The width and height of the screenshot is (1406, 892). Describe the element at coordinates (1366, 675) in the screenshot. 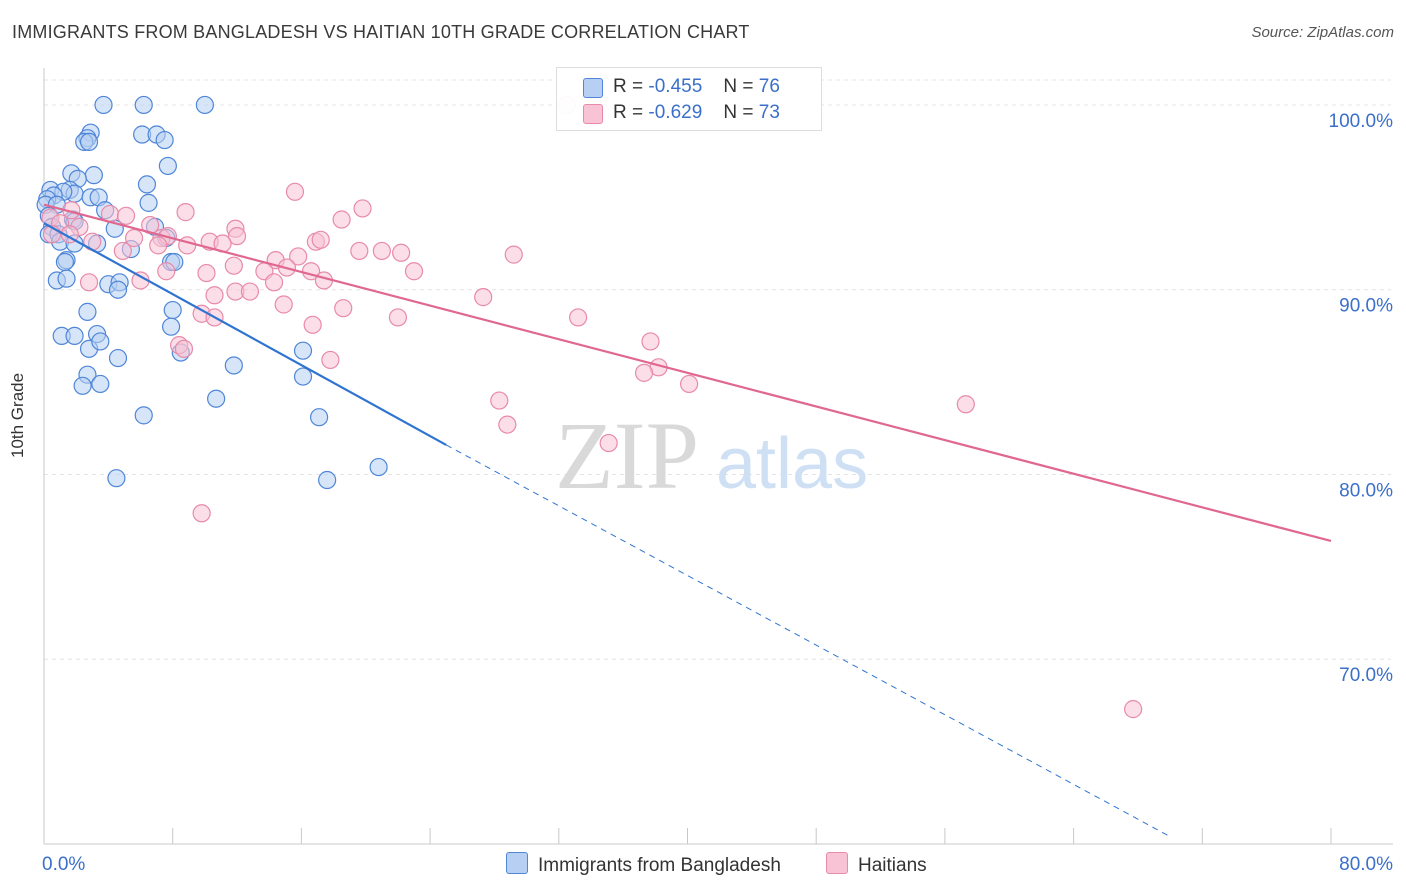

I see `y-tick-label: 70.0%` at that location.